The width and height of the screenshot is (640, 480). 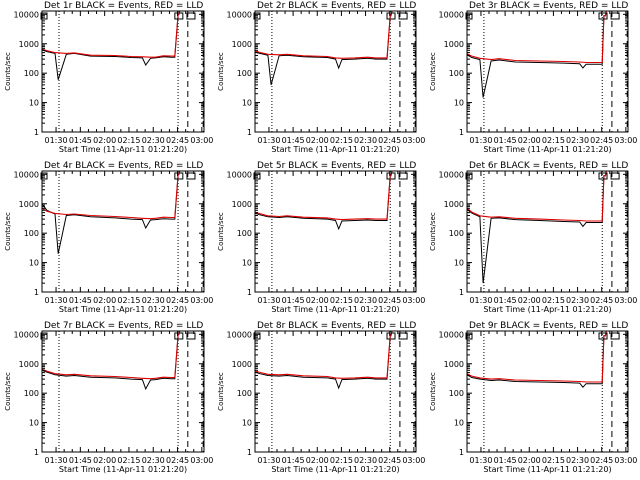 I want to click on panel-title: Det 9r BLACK = Events, RED = LLD, so click(x=548, y=326).